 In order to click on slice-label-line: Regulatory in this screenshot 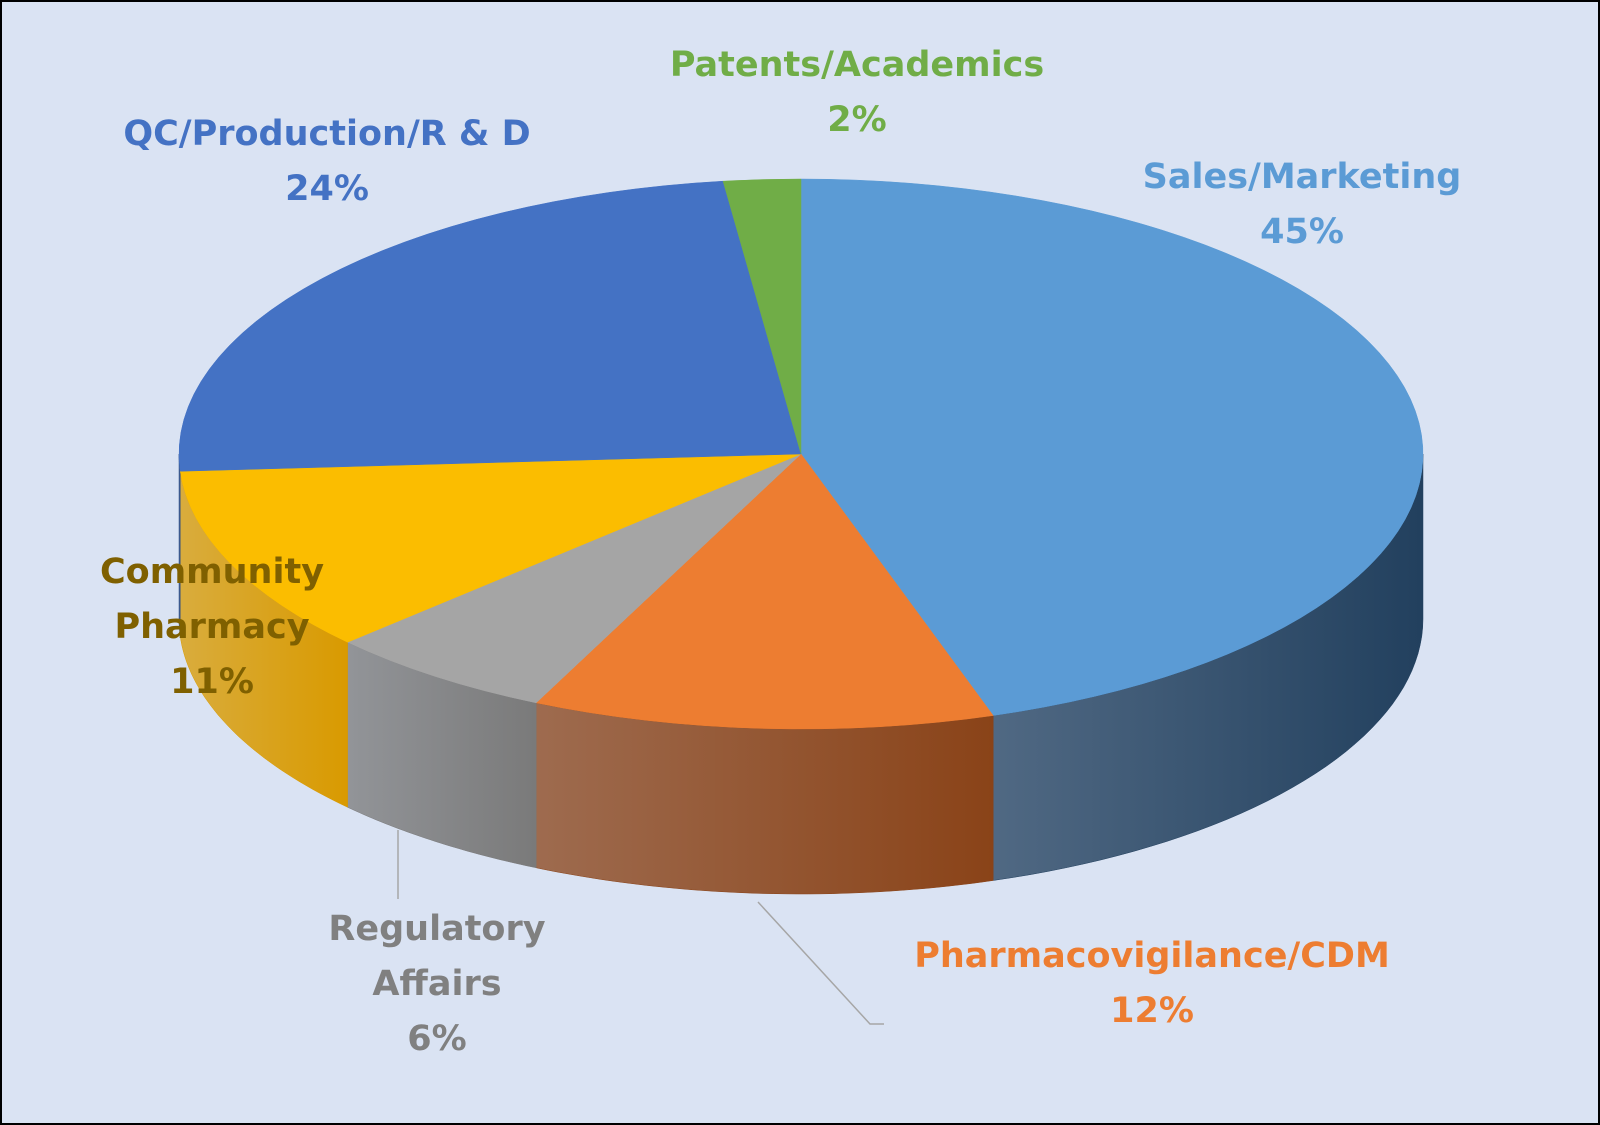, I will do `click(437, 929)`.